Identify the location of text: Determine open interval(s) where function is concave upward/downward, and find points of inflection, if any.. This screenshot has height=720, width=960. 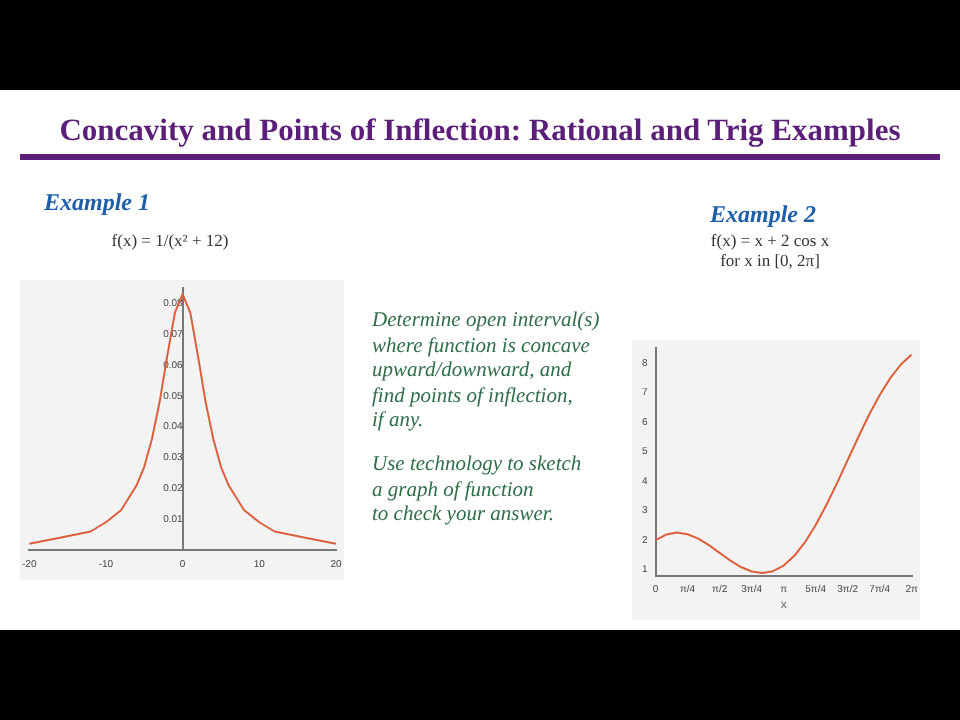
(487, 373).